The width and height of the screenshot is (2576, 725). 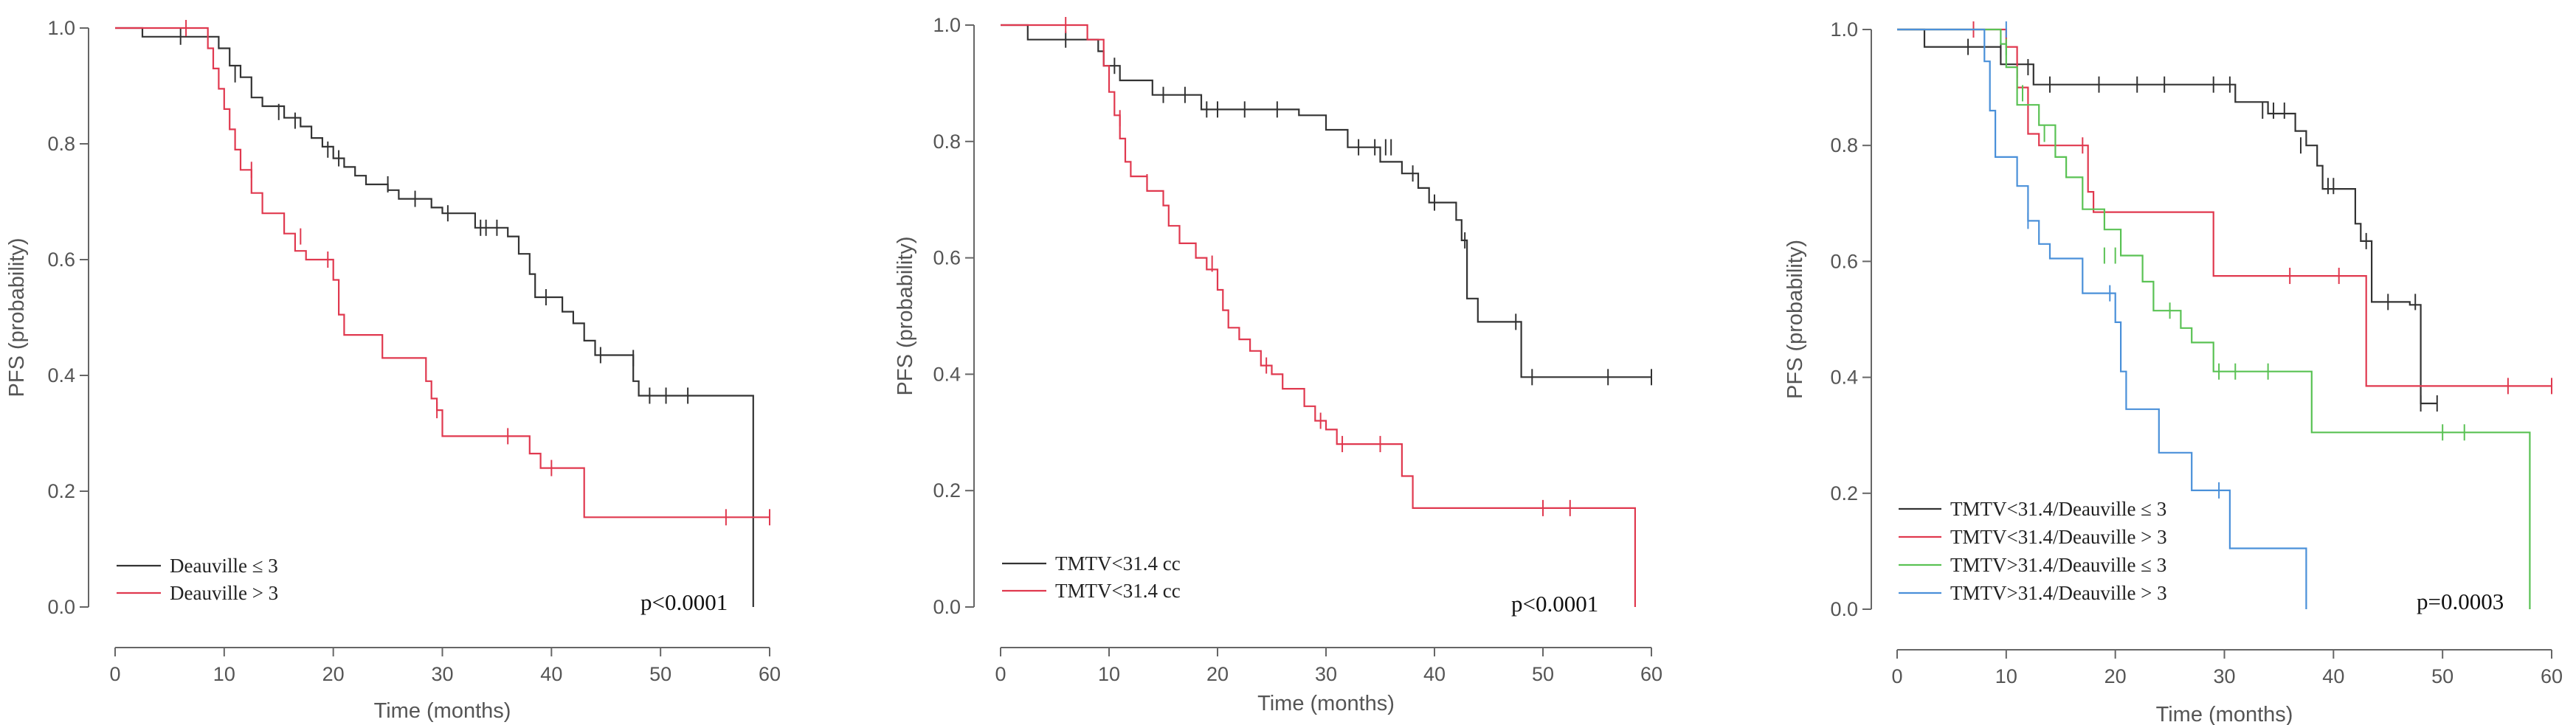 What do you see at coordinates (2460, 601) in the screenshot?
I see `p-value-label: p=0.0003` at bounding box center [2460, 601].